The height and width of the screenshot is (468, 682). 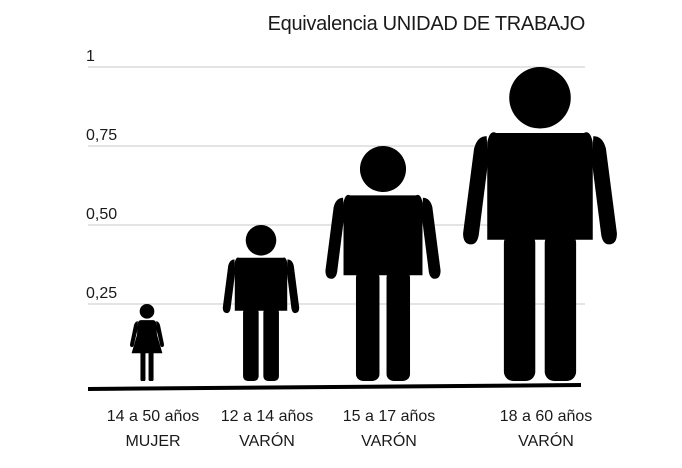 What do you see at coordinates (101, 135) in the screenshot?
I see `y-tick-label: 0,75` at bounding box center [101, 135].